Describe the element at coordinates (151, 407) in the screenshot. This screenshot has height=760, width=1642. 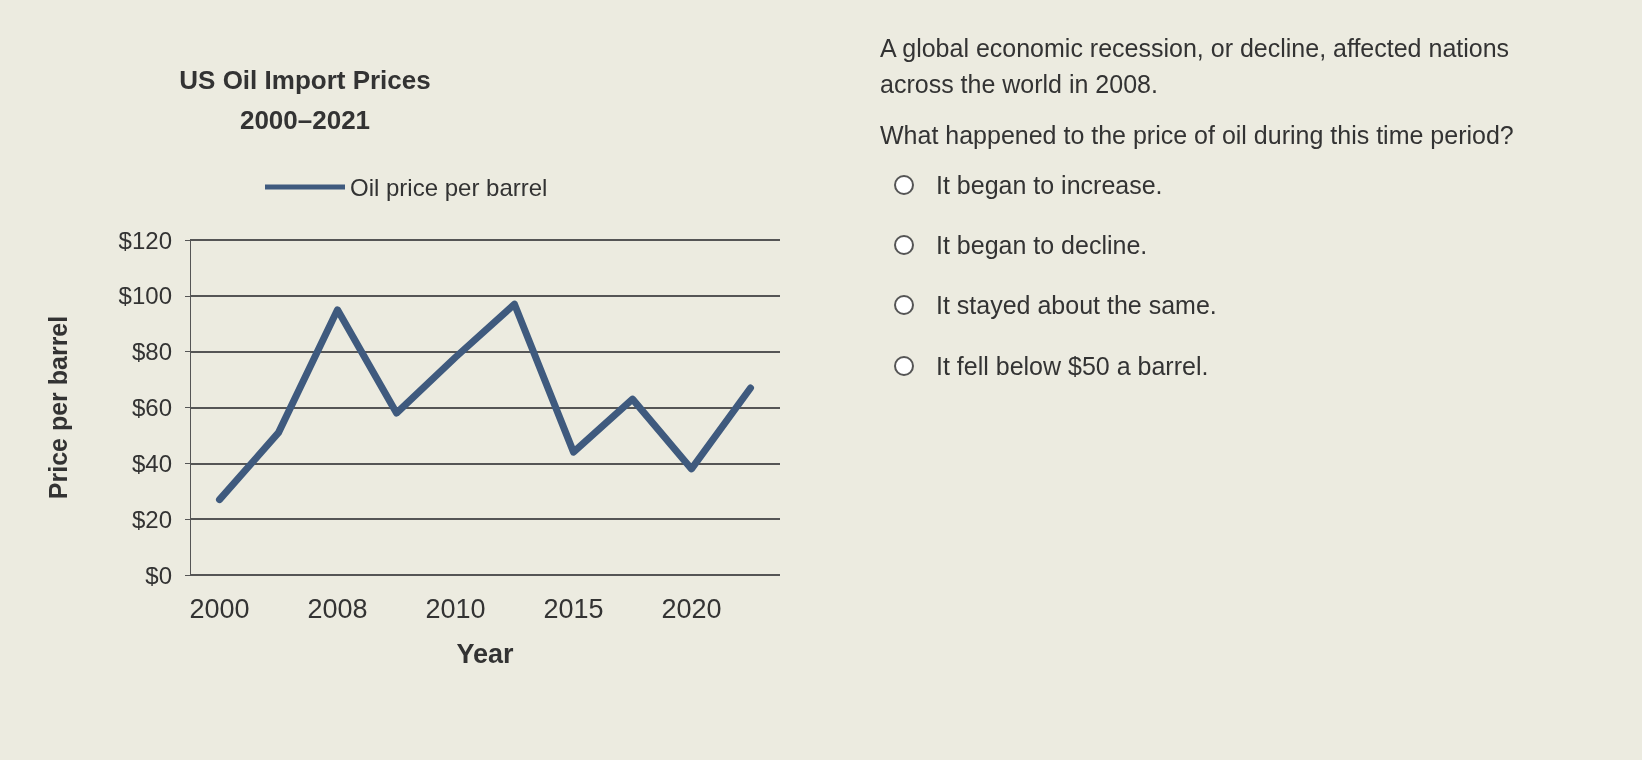
I see `y-tick-label: $60` at that location.